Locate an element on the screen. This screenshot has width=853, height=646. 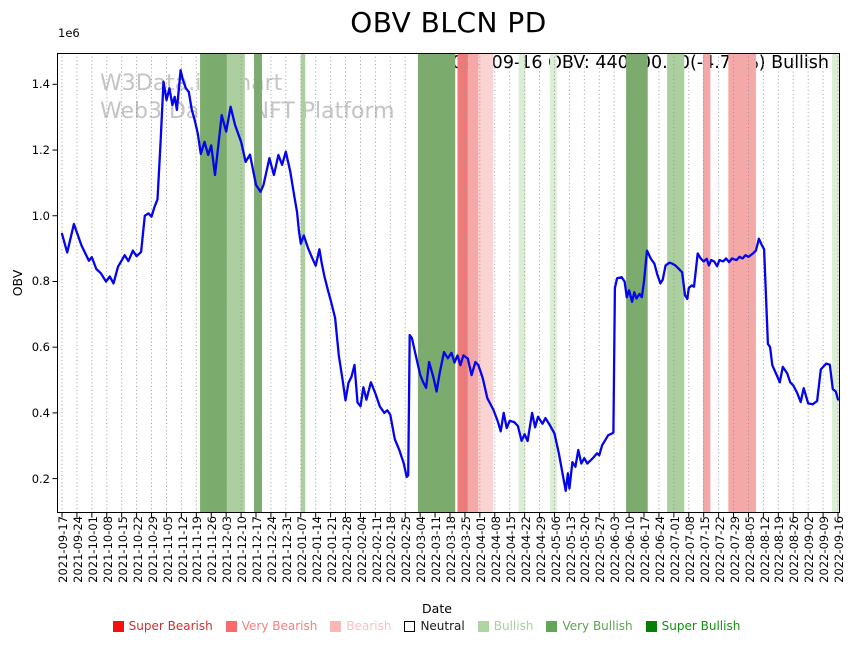
x-tick-label: 2022-09-16 is located at coordinates (839, 549).